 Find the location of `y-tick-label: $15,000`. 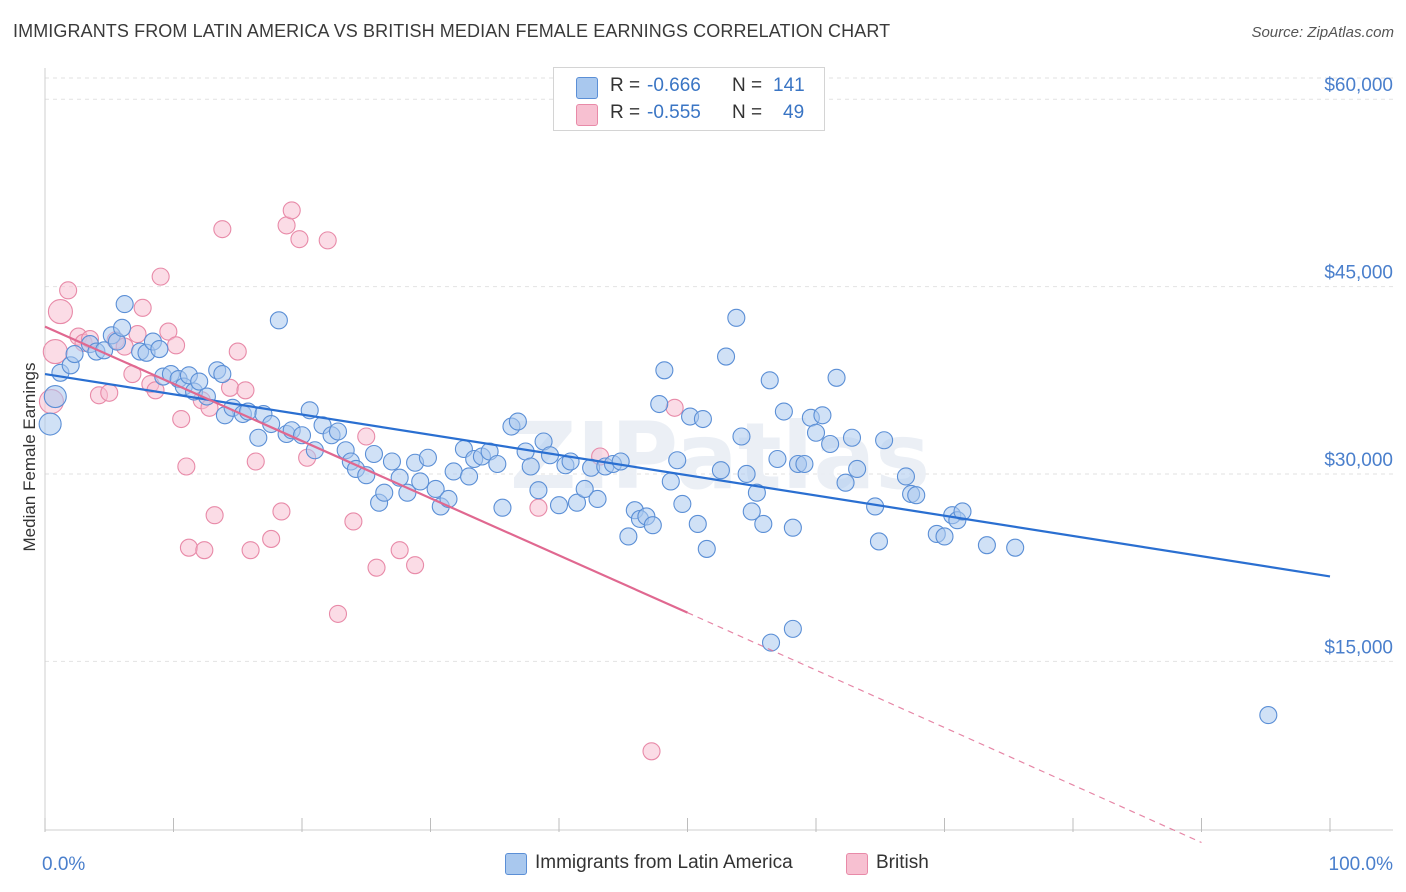

y-tick-label: $15,000 is located at coordinates (1358, 647).